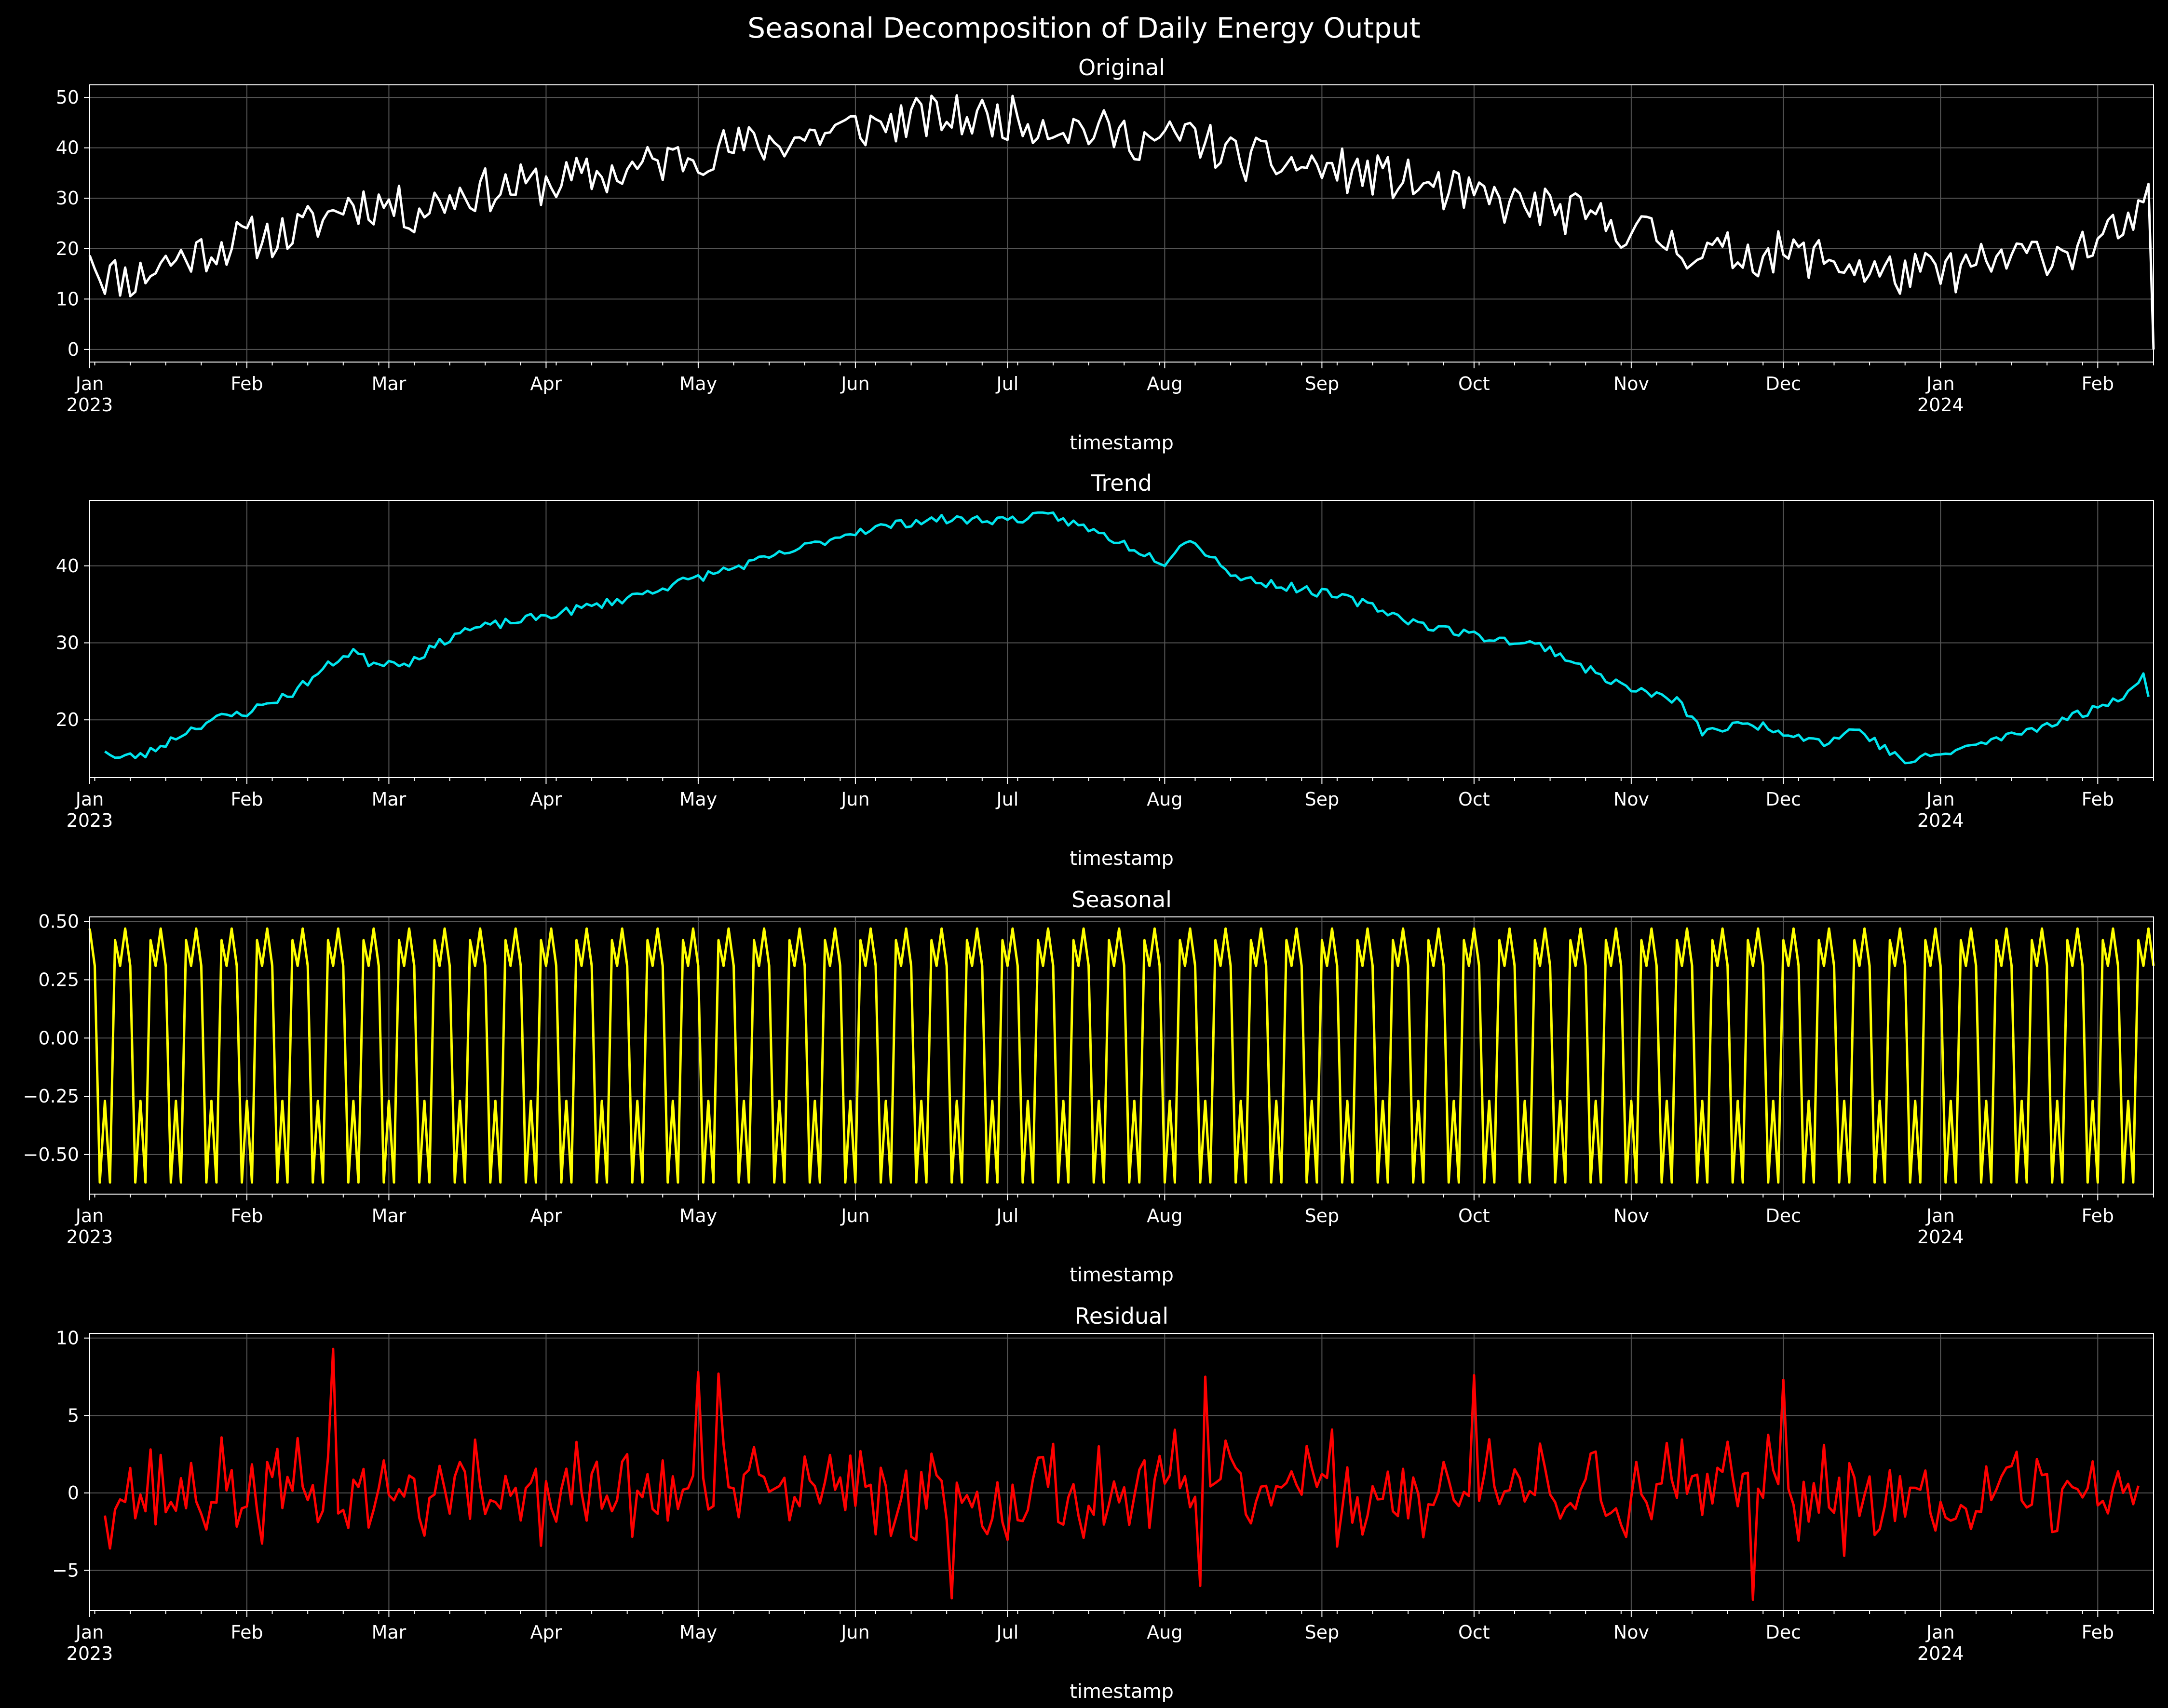 The width and height of the screenshot is (2168, 1708). I want to click on residual-ytick-label-0: −5, so click(65, 1570).